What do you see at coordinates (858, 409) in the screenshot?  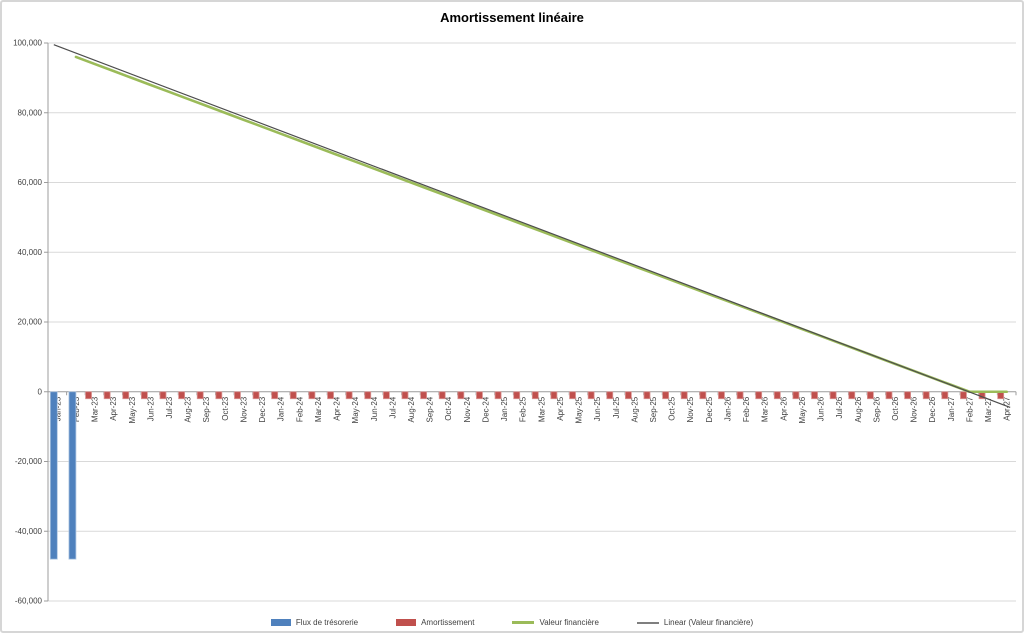 I see `x-axis-label: Aug-26` at bounding box center [858, 409].